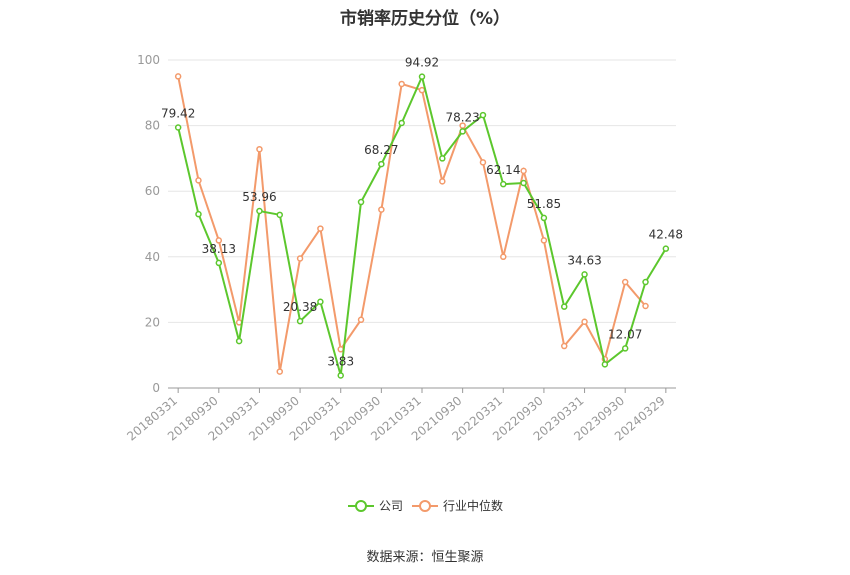  What do you see at coordinates (503, 170) in the screenshot?
I see `data-label: 62.14` at bounding box center [503, 170].